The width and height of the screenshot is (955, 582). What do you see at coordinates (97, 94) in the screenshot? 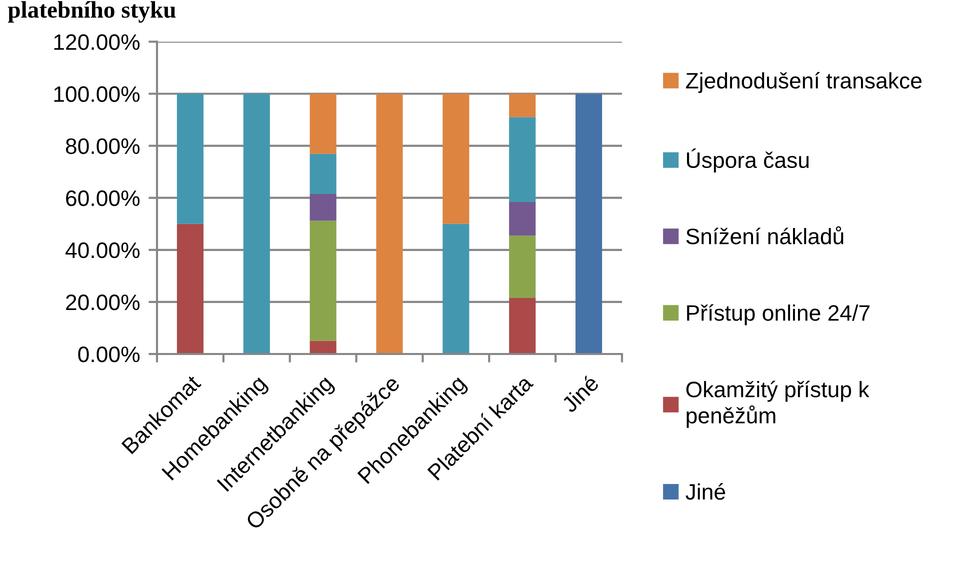
I see `y-tick-label: 100.00%` at bounding box center [97, 94].